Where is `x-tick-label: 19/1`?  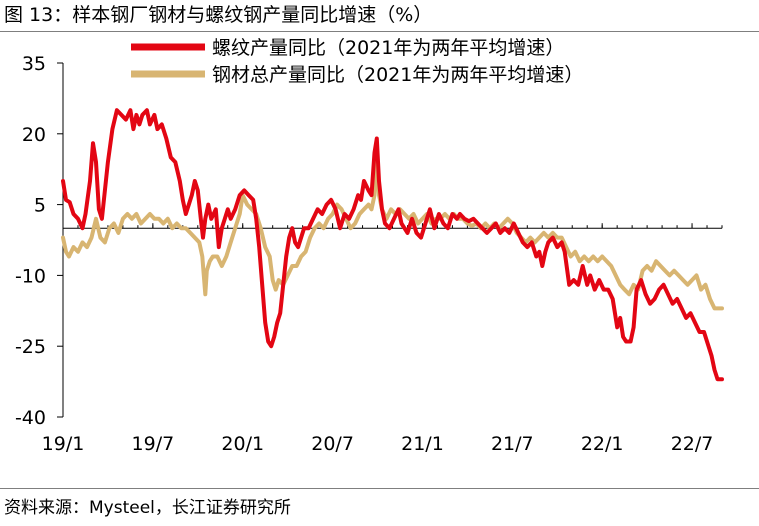 x-tick-label: 19/1 is located at coordinates (63, 444).